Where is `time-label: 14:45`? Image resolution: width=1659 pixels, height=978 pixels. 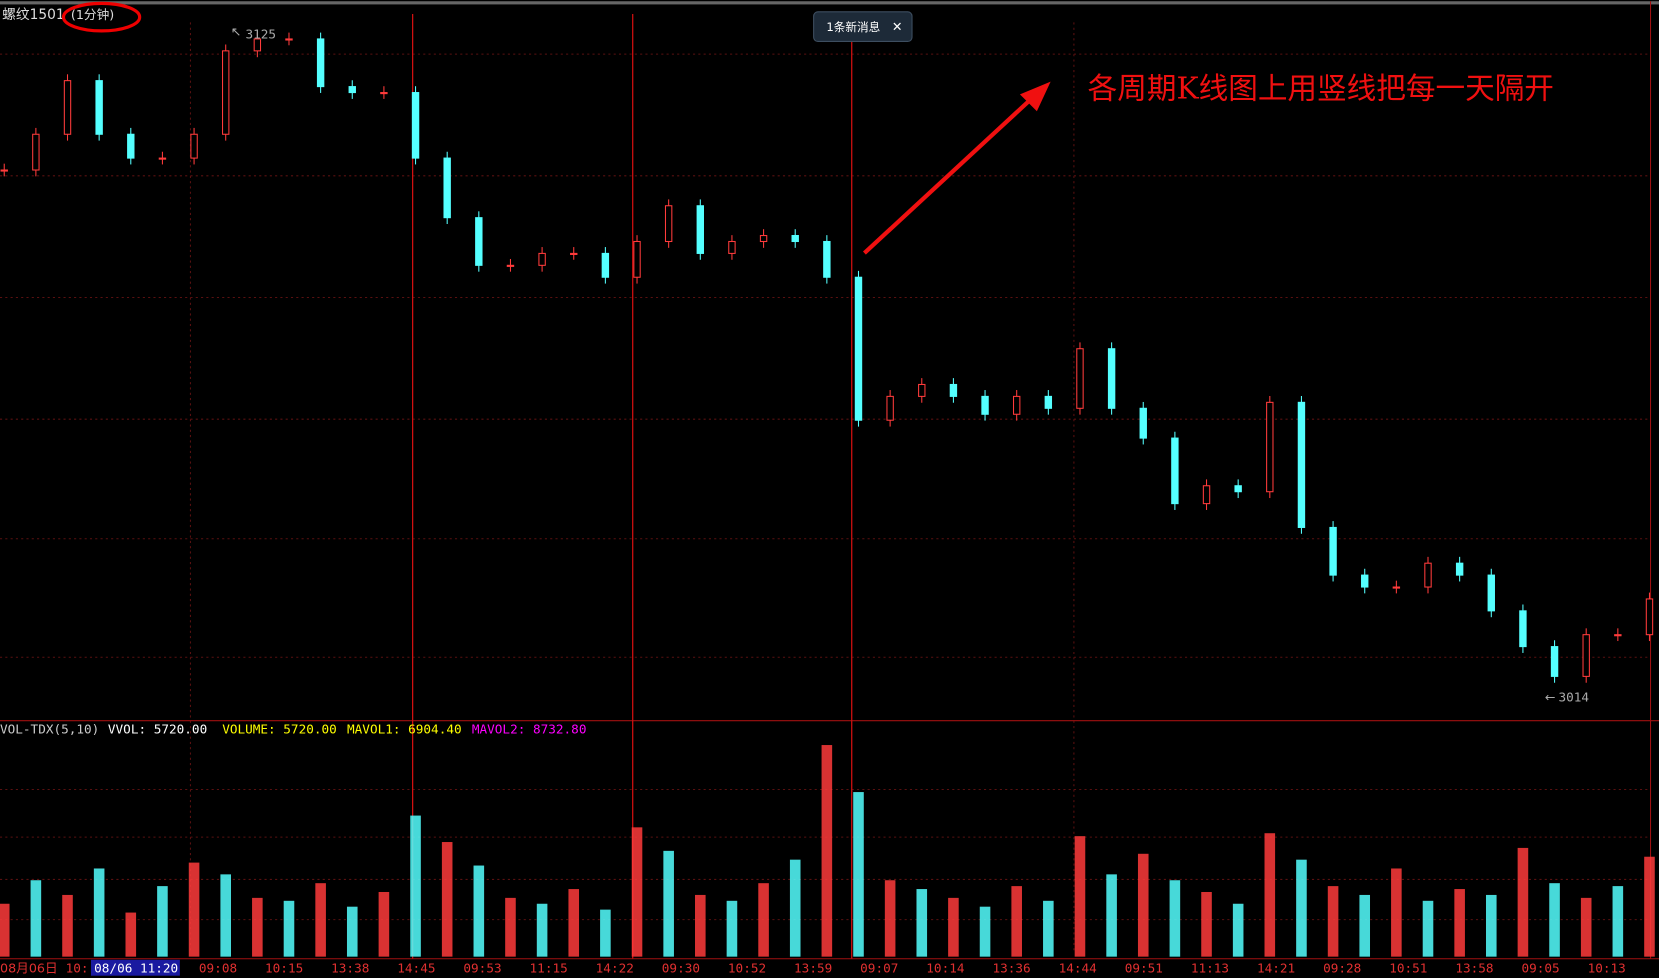
time-label: 14:45 is located at coordinates (416, 968).